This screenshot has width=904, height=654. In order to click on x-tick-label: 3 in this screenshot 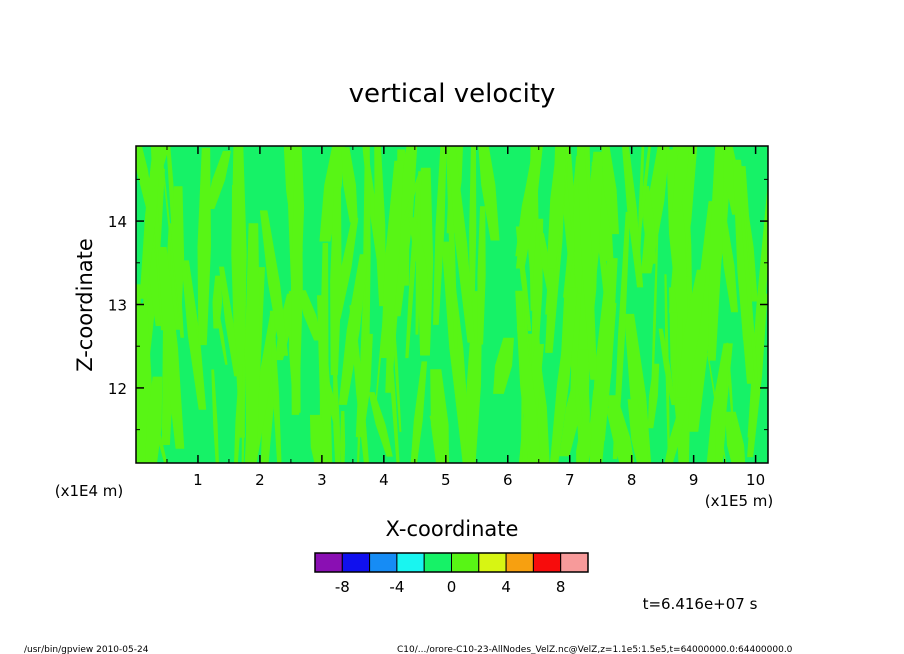, I will do `click(322, 480)`.